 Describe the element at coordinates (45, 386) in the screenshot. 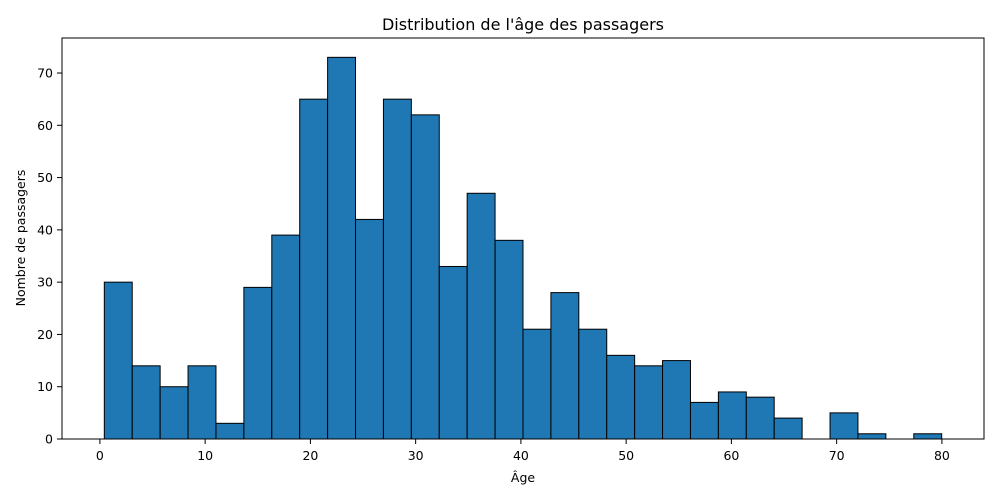

I see `y-tick-label: 10` at that location.